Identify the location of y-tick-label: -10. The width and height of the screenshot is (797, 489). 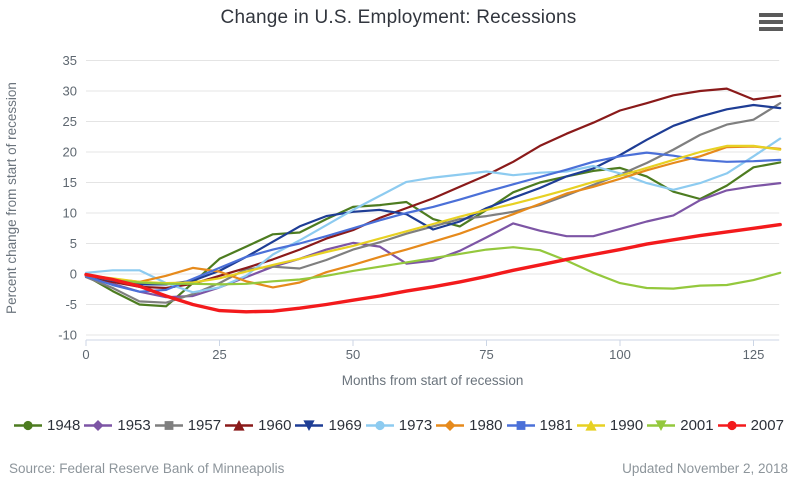
(67, 335).